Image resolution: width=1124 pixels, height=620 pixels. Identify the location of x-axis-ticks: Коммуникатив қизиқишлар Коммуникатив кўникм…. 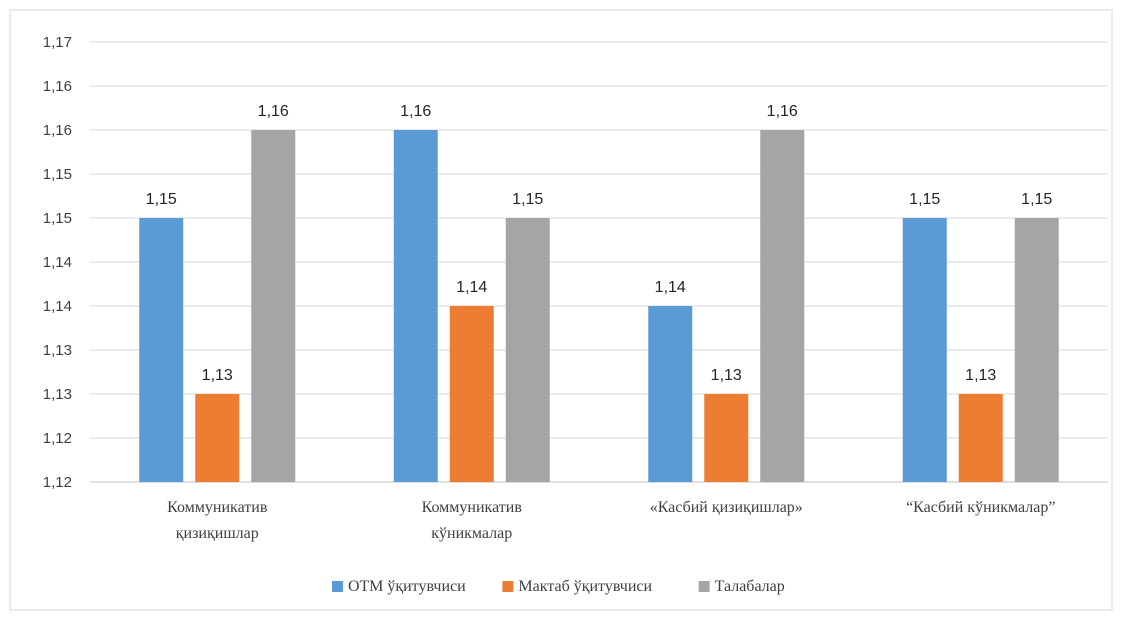
(611, 520).